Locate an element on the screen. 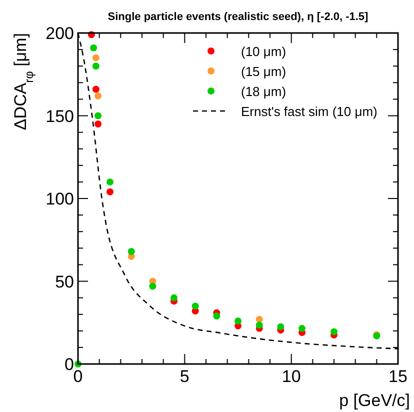  legend-label: (18 μm) is located at coordinates (263, 91).